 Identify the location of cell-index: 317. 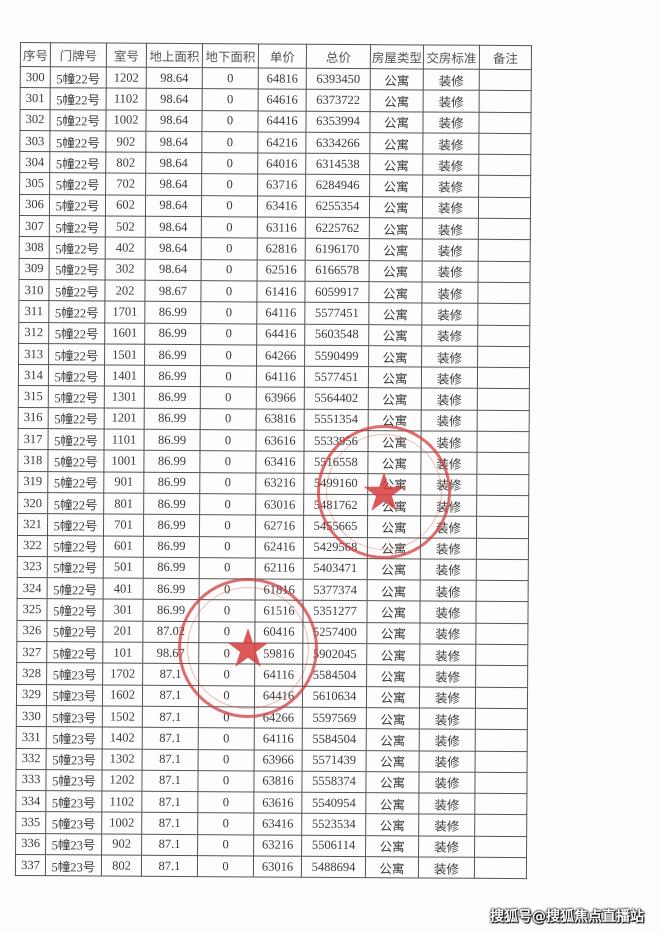
(33, 439).